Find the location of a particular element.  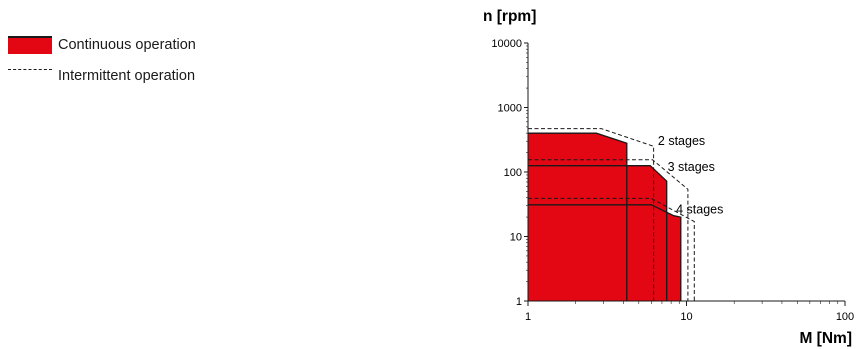

y-tick-label: 1 is located at coordinates (519, 302).